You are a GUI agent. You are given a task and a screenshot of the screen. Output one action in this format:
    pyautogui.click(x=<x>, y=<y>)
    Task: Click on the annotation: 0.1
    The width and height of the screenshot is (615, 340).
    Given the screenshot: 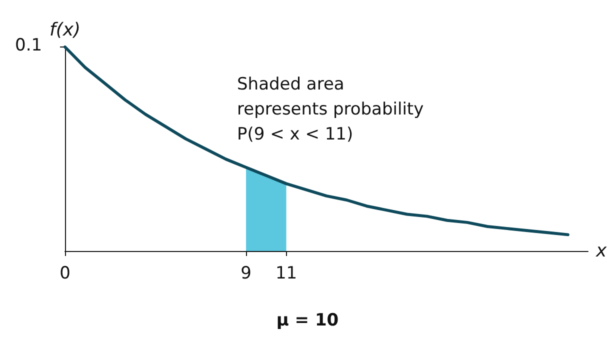 What is the action you would take?
    pyautogui.click(x=28, y=46)
    